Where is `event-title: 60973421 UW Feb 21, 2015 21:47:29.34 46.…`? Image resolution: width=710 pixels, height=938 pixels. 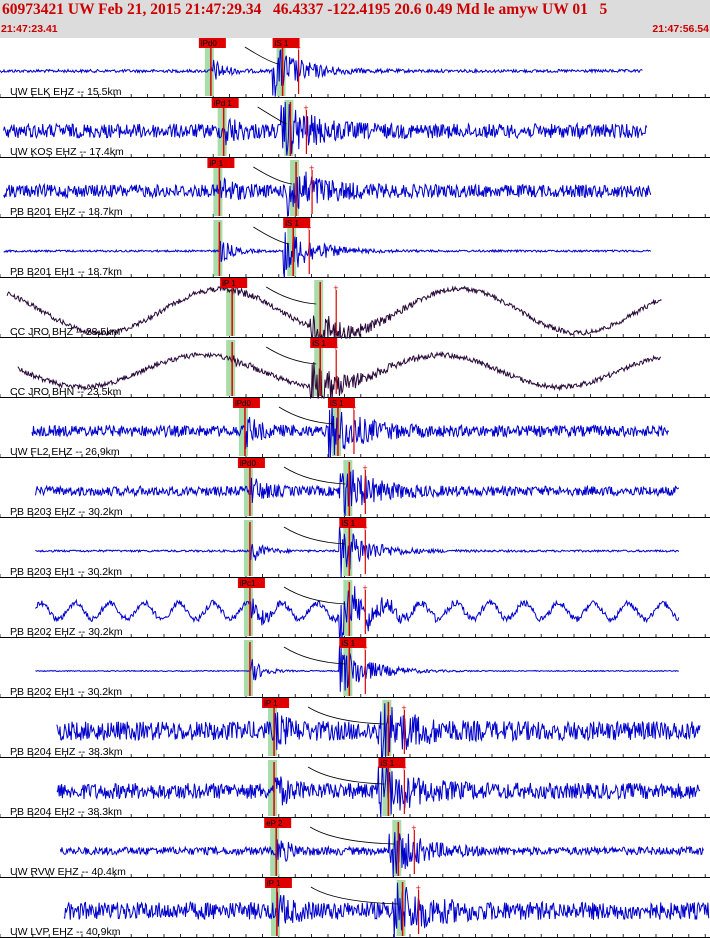
event-title: 60973421 UW Feb 21, 2015 21:47:29.34 46.… is located at coordinates (305, 9).